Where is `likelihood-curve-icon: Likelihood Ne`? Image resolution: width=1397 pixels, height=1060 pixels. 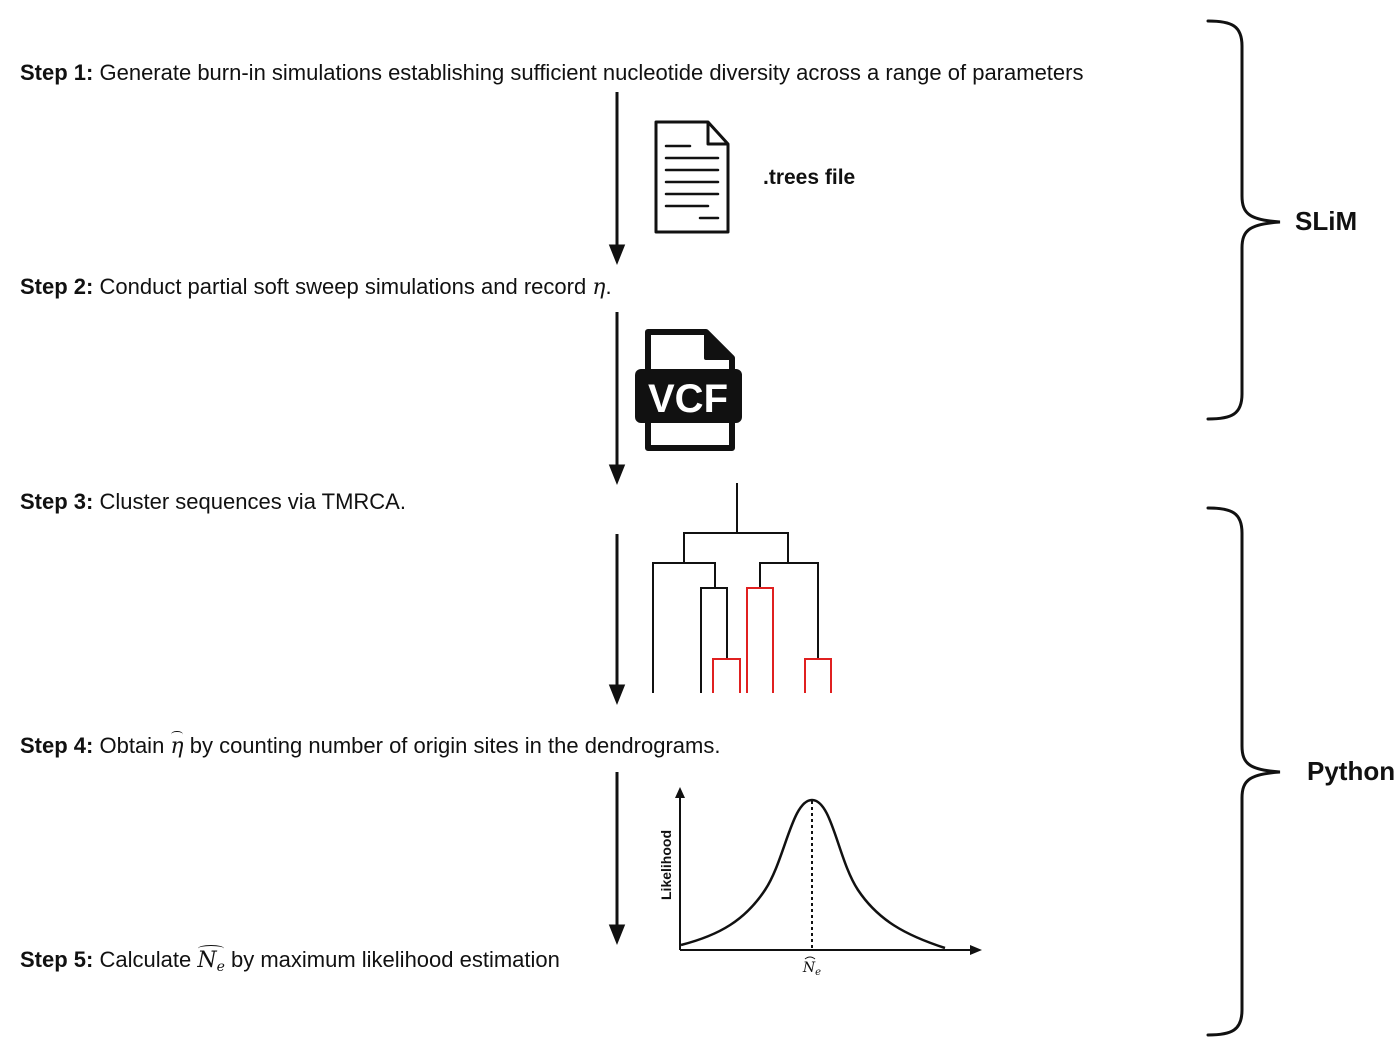 likelihood-curve-icon: Likelihood Ne is located at coordinates (820, 882).